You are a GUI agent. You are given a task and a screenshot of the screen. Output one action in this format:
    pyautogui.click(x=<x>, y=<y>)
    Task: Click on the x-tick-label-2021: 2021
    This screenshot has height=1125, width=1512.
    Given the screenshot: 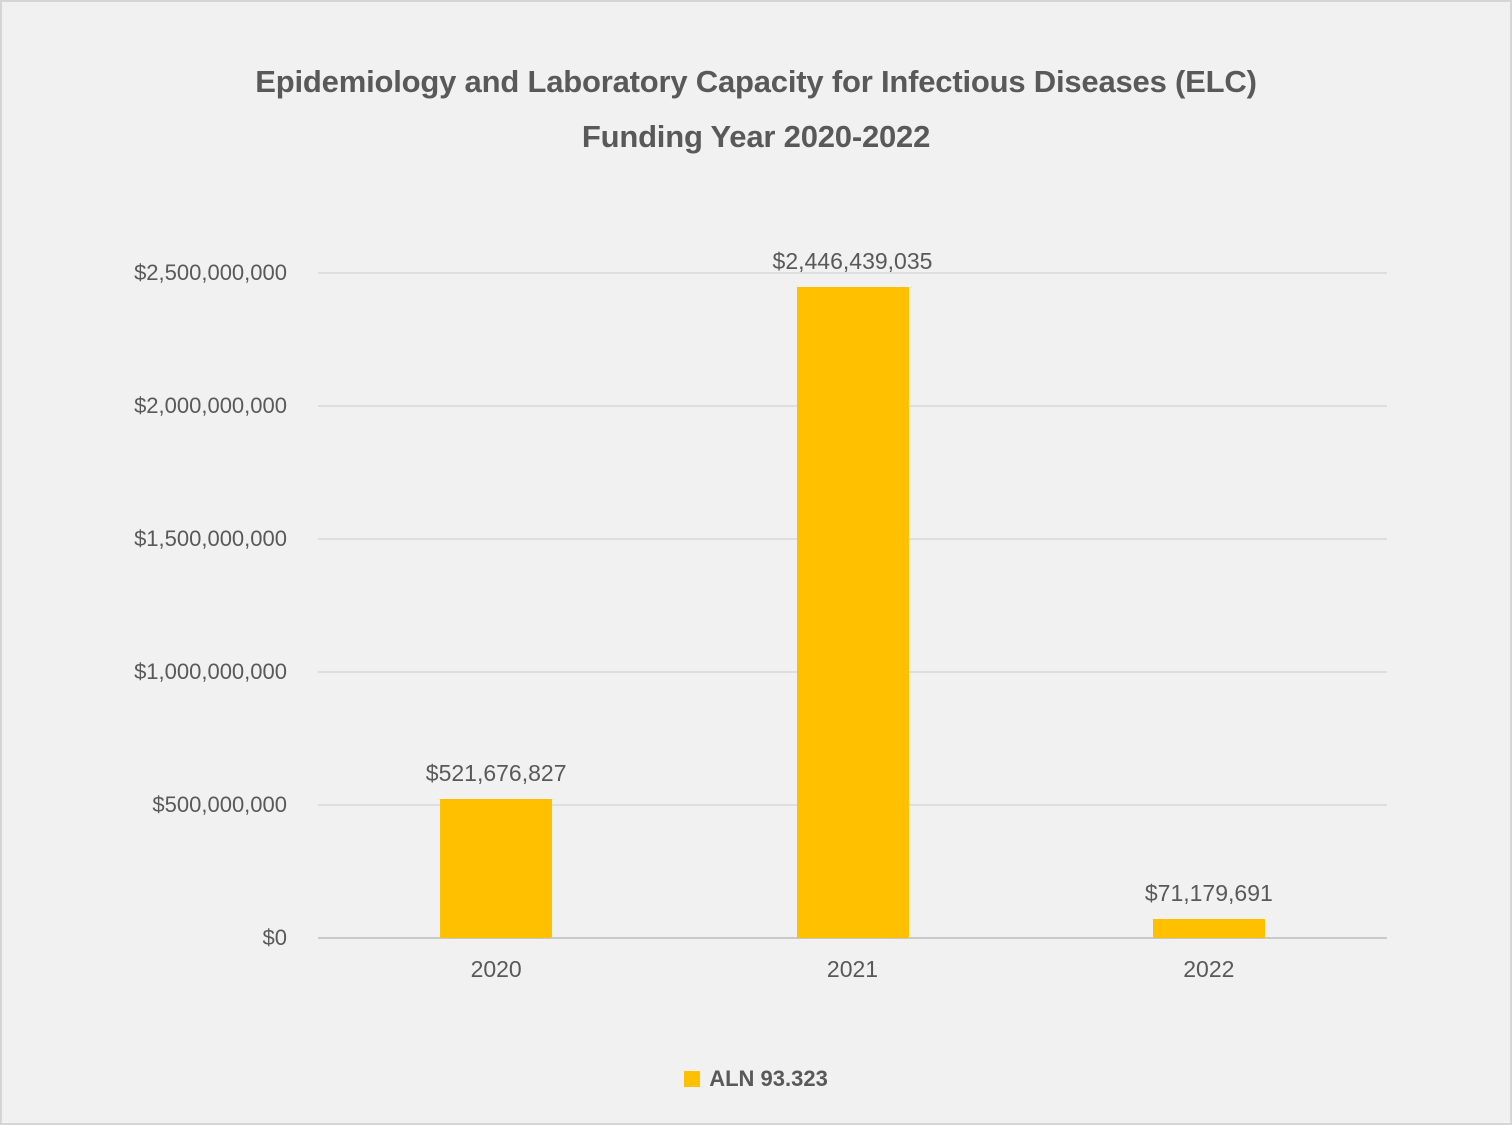 What is the action you would take?
    pyautogui.click(x=852, y=969)
    